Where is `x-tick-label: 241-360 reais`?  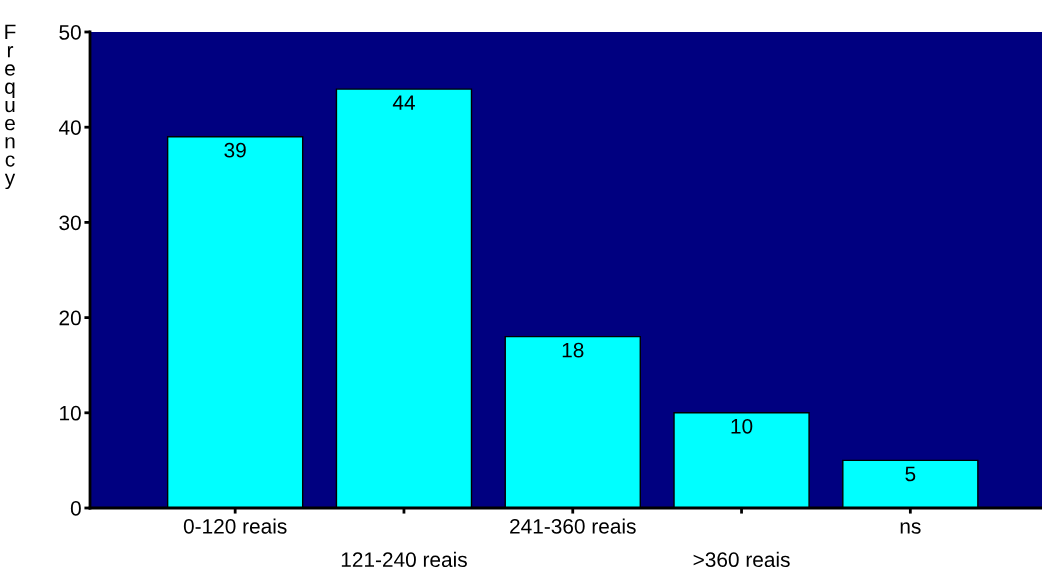
x-tick-label: 241-360 reais is located at coordinates (573, 526).